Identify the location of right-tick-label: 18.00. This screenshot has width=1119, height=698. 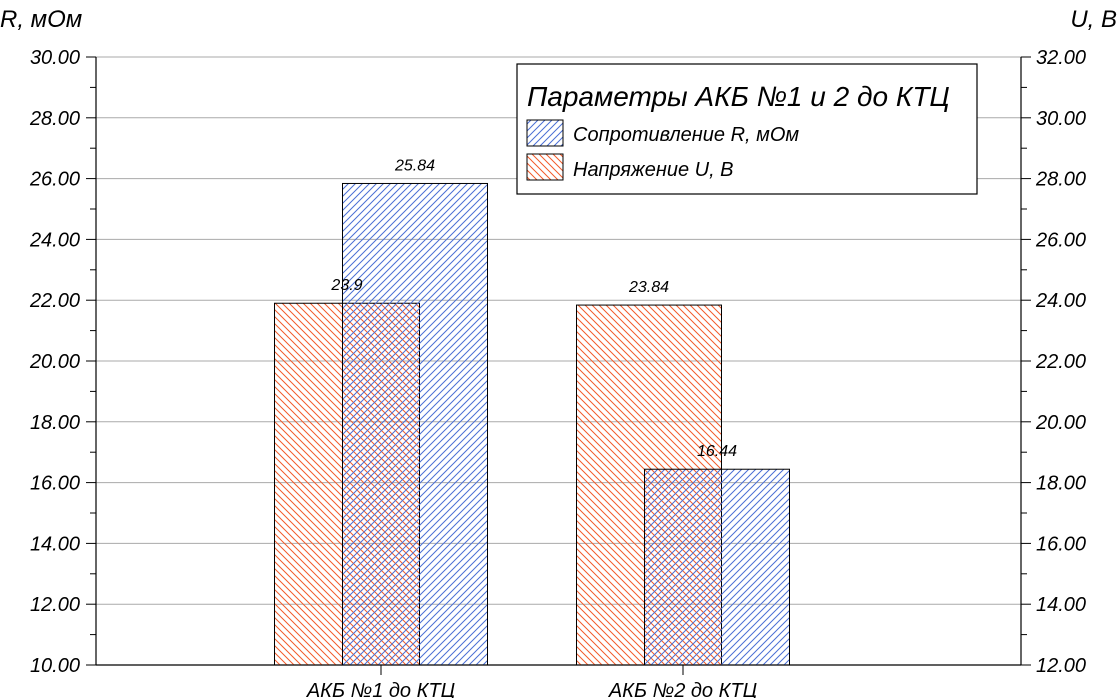
(1061, 484).